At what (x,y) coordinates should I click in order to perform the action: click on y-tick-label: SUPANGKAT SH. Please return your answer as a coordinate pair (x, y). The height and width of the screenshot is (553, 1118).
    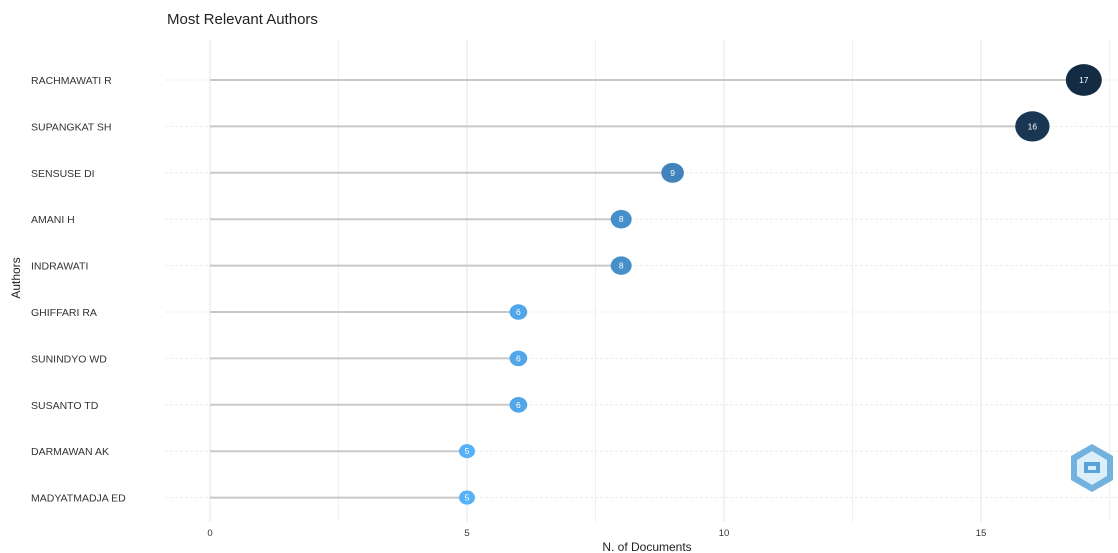
    Looking at the image, I should click on (71, 127).